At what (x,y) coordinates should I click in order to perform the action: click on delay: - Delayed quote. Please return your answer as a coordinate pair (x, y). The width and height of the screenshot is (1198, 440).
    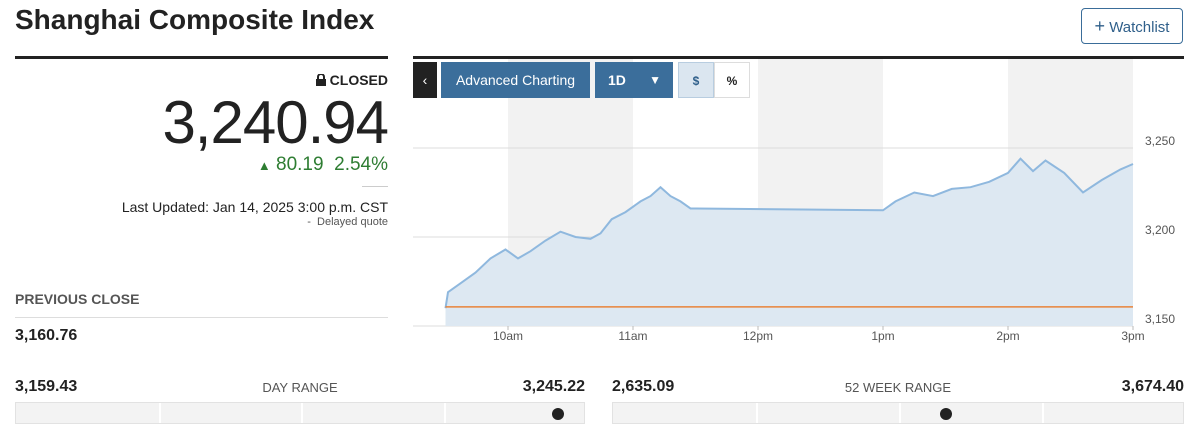
    Looking at the image, I should click on (347, 222).